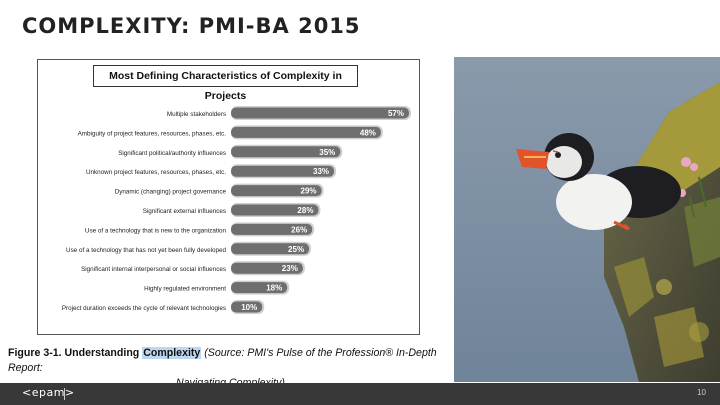 The width and height of the screenshot is (720, 405). I want to click on caption-figure-label: Figure 3-1. Understanding, so click(74, 353).